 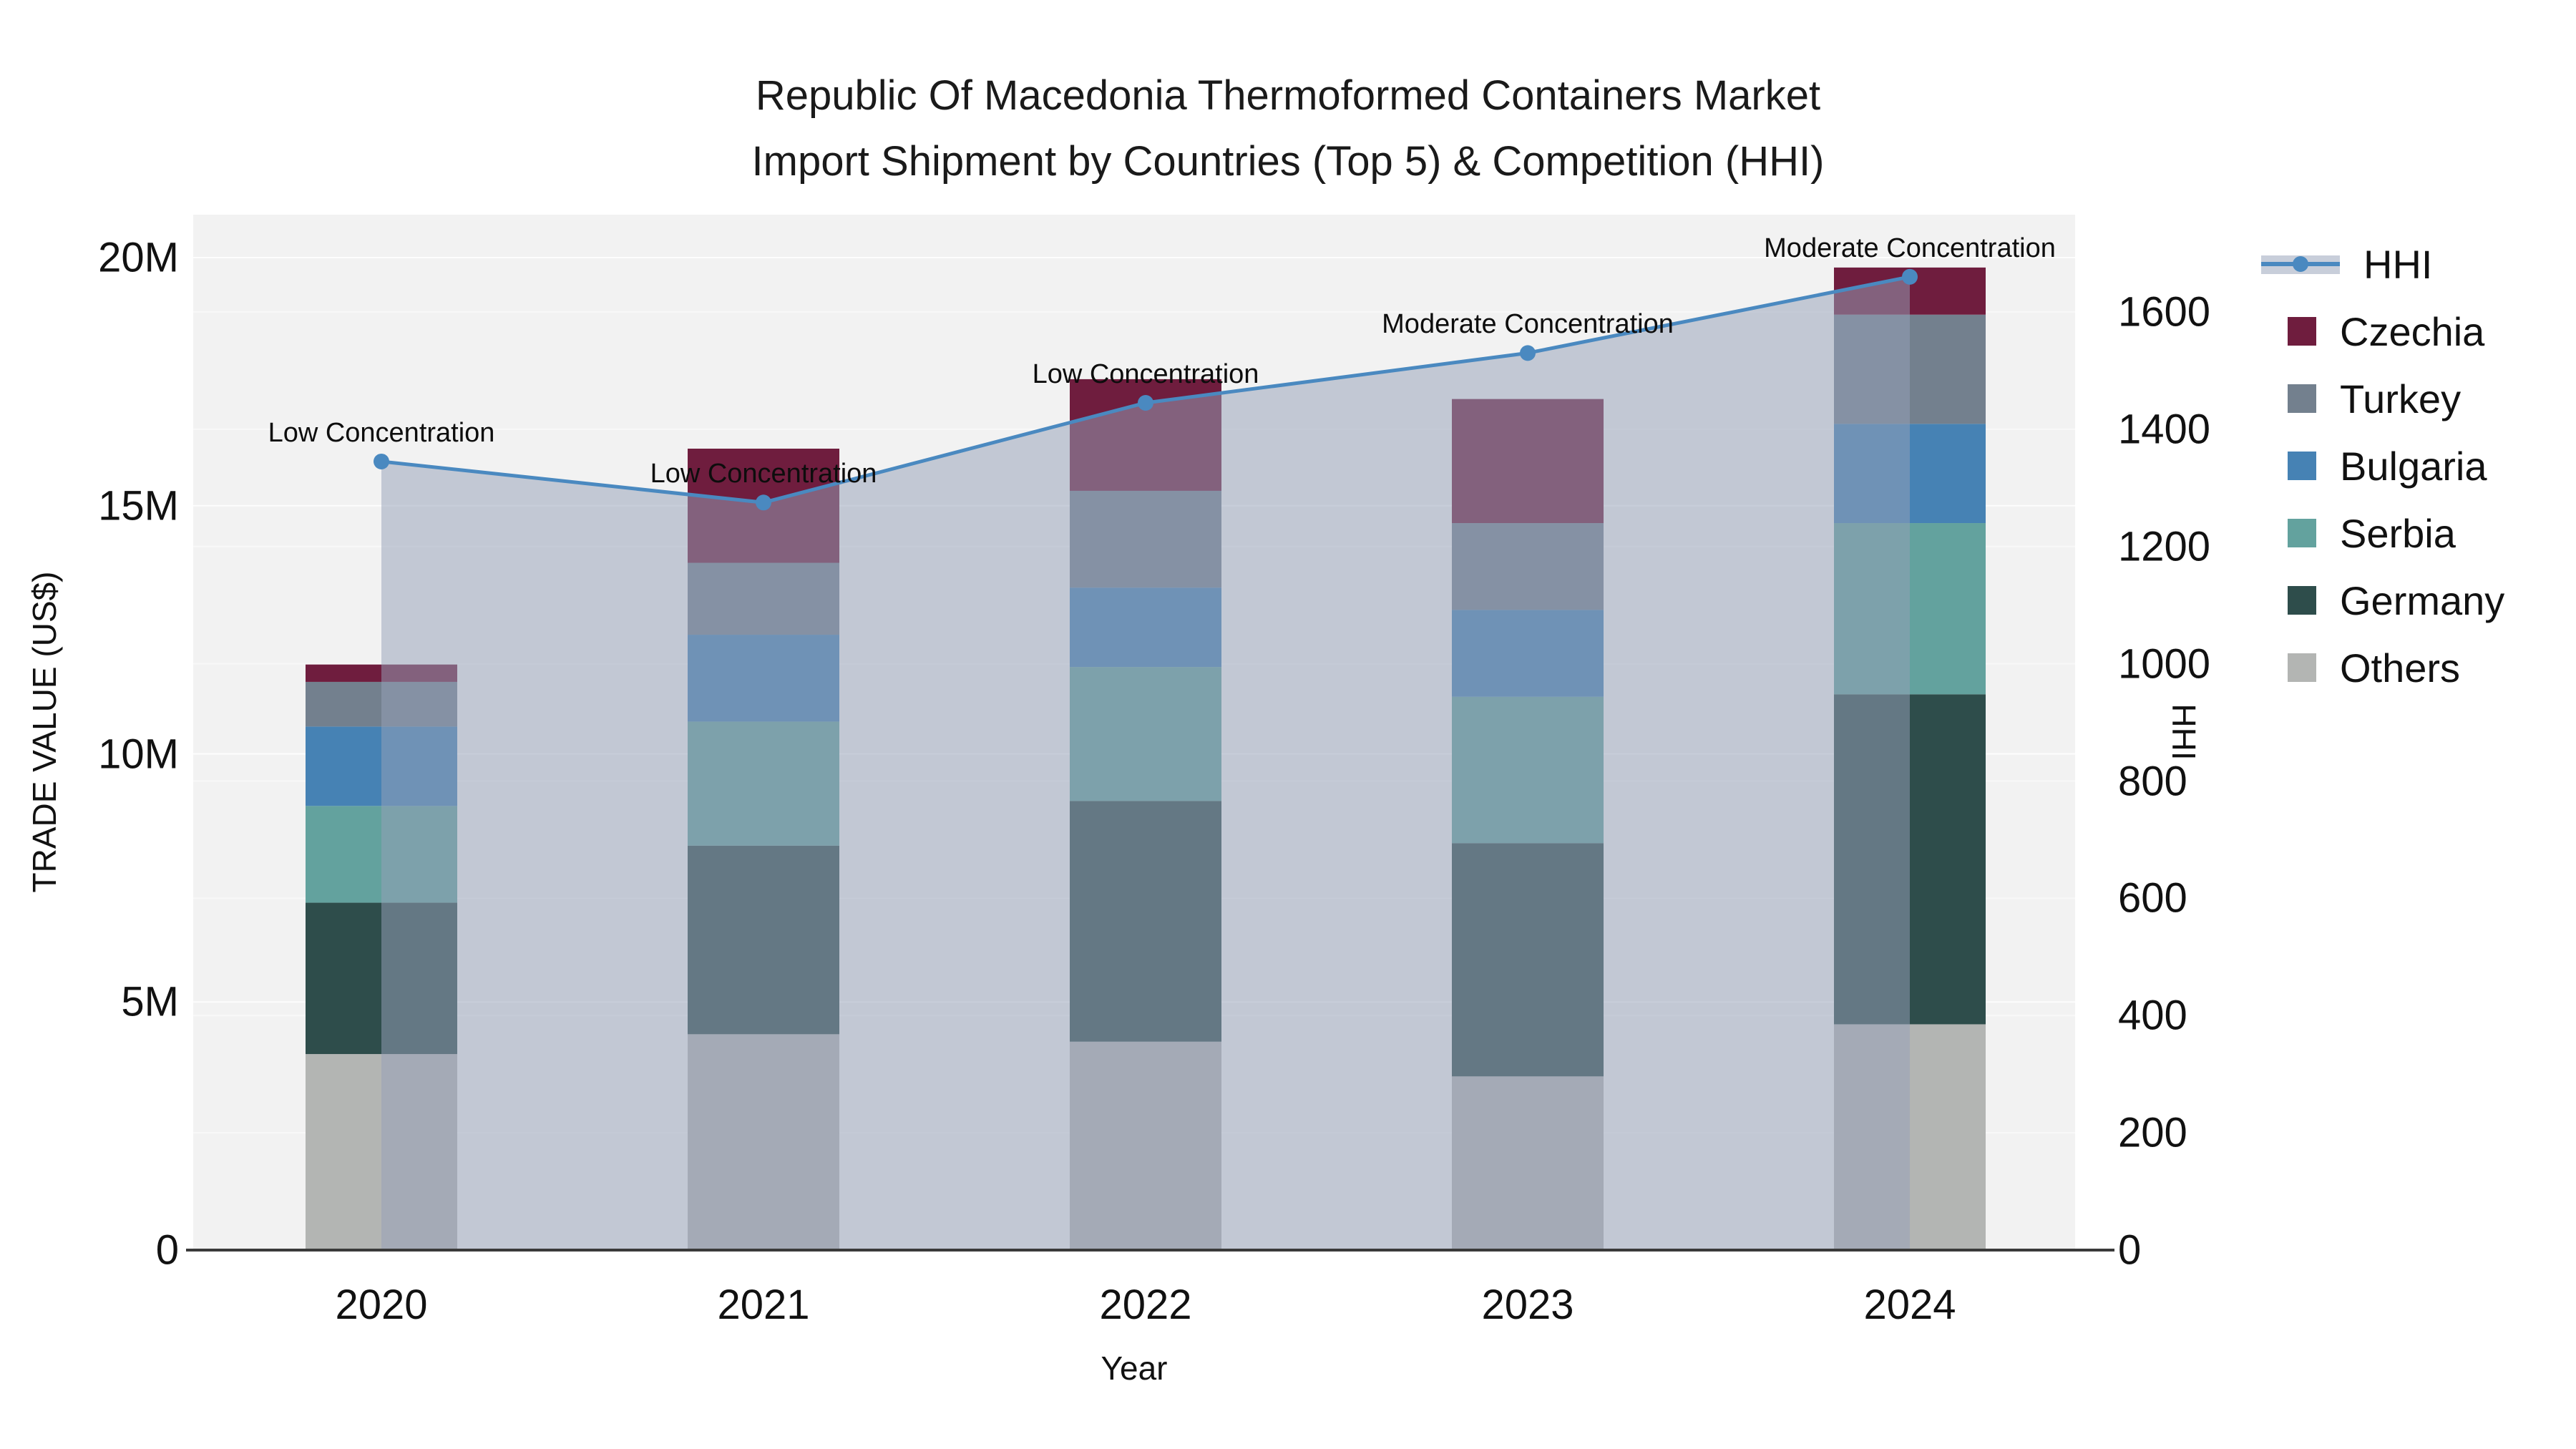 What do you see at coordinates (2130, 1250) in the screenshot?
I see `y-right-tick-0: 0` at bounding box center [2130, 1250].